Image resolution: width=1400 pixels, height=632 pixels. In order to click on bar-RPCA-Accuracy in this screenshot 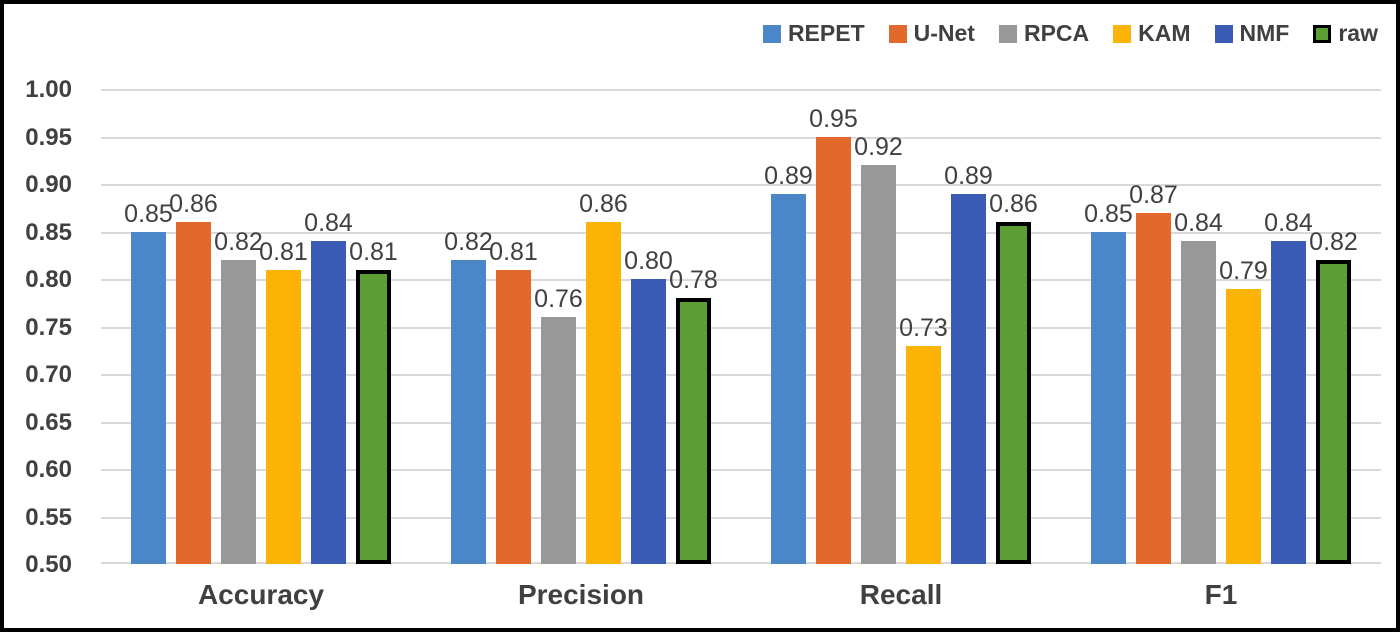, I will do `click(238, 412)`.